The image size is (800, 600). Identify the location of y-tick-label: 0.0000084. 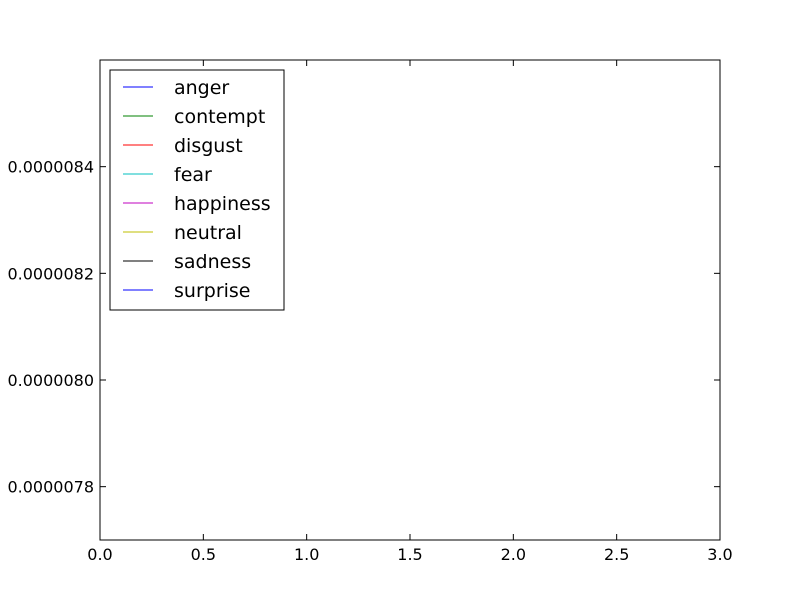
(50, 167).